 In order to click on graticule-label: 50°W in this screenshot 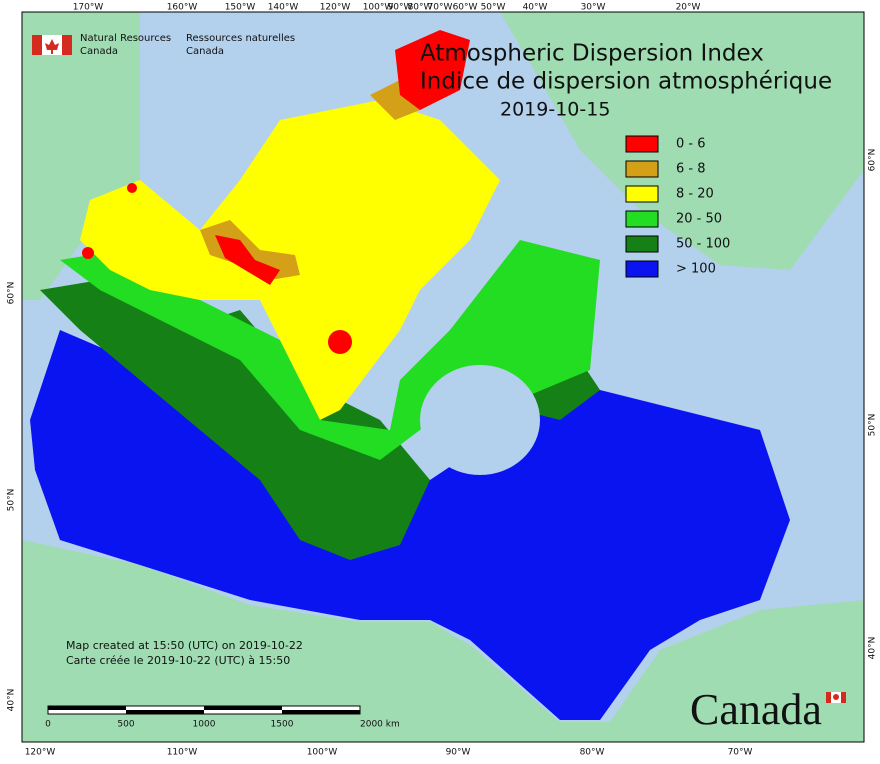, I will do `click(493, 8)`.